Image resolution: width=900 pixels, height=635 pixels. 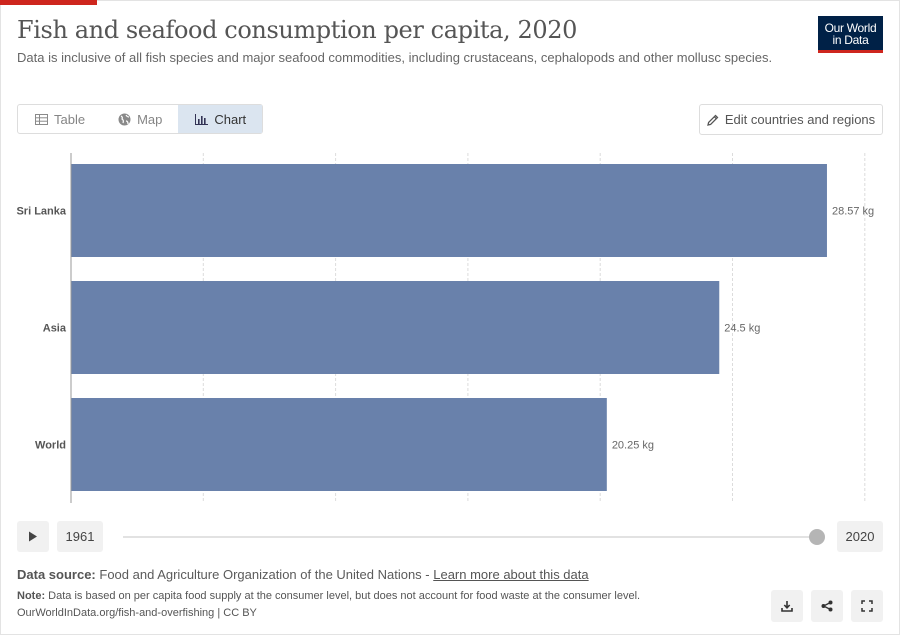 I want to click on fullscreen-icon, so click(x=867, y=606).